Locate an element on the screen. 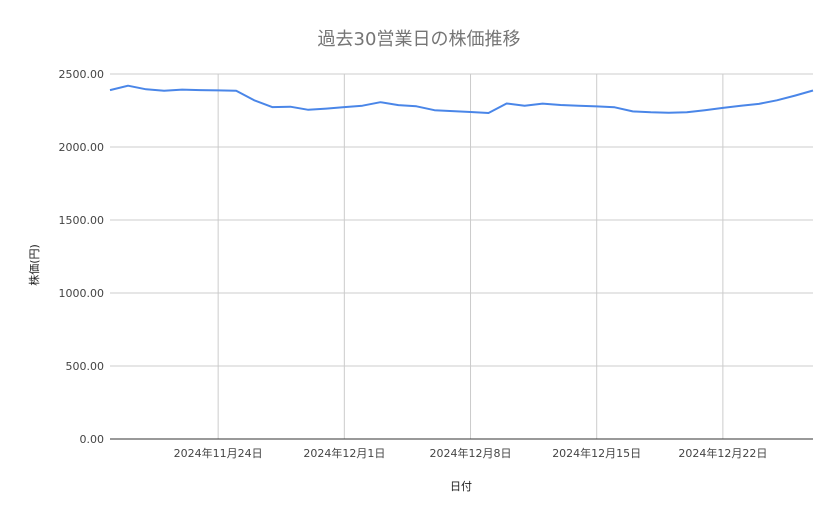  y-tick-label: 1500.00 is located at coordinates (82, 220).